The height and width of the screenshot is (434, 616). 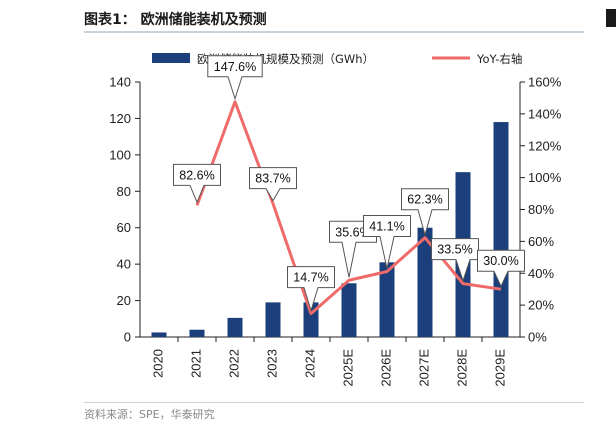 I want to click on callout-2029E: 30.0%, so click(x=501, y=268).